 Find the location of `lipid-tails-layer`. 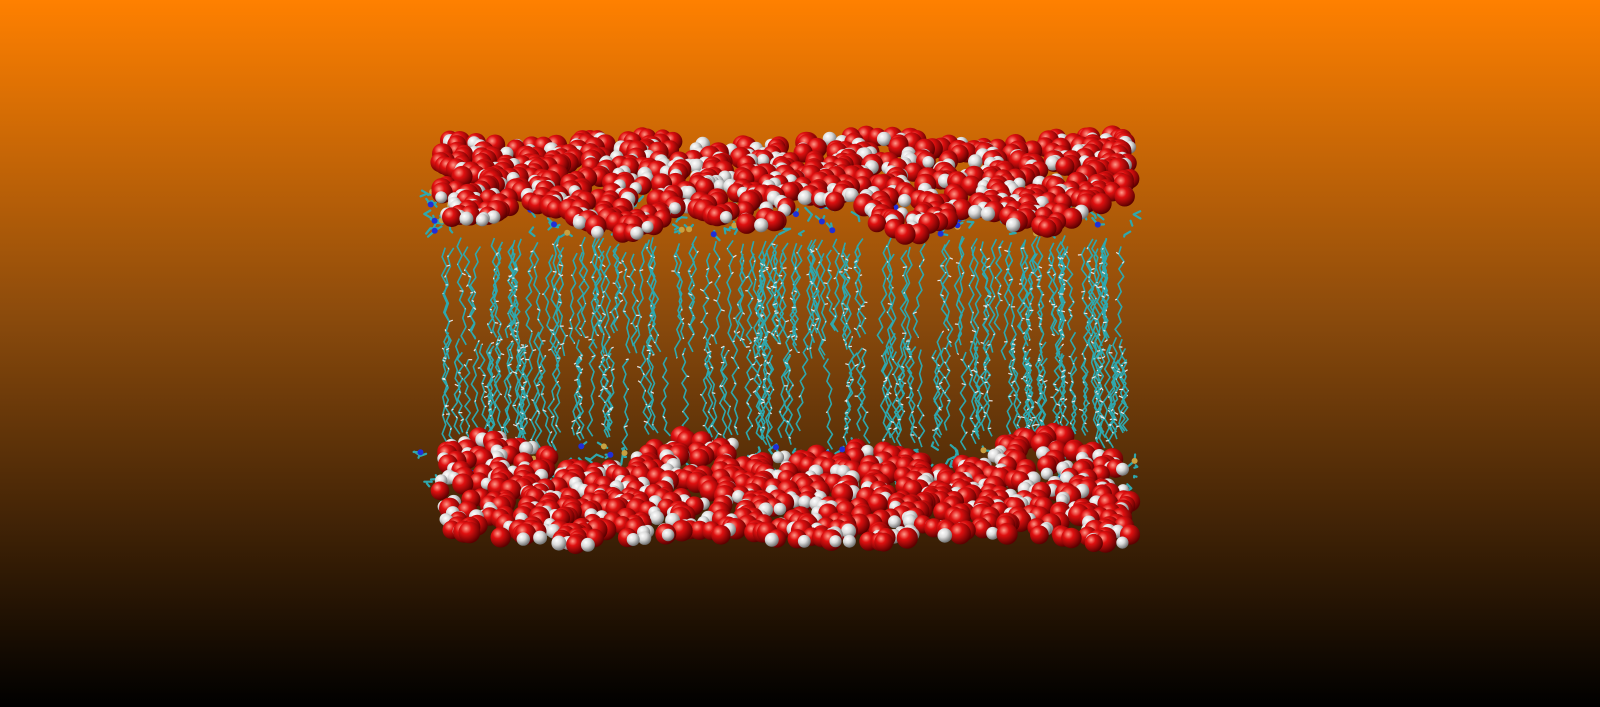

lipid-tails-layer is located at coordinates (784, 342).